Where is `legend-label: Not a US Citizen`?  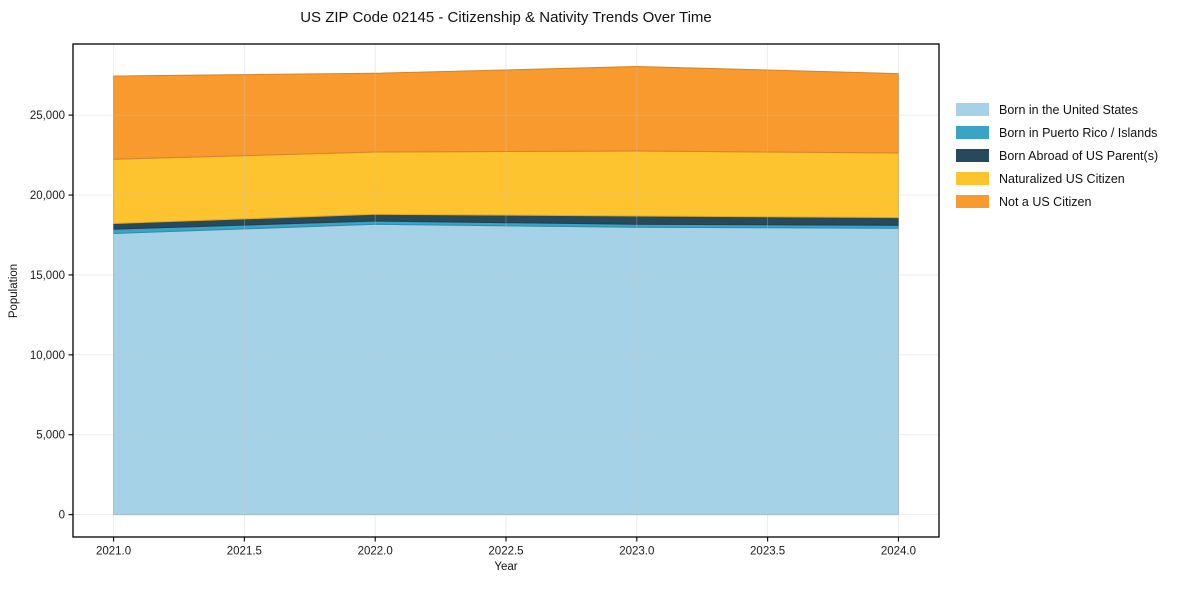
legend-label: Not a US Citizen is located at coordinates (1045, 201).